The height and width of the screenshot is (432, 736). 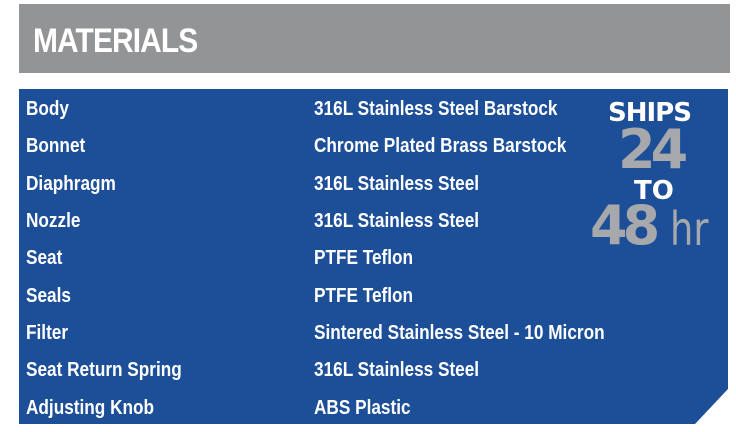 I want to click on part-label: Seat, so click(x=44, y=258).